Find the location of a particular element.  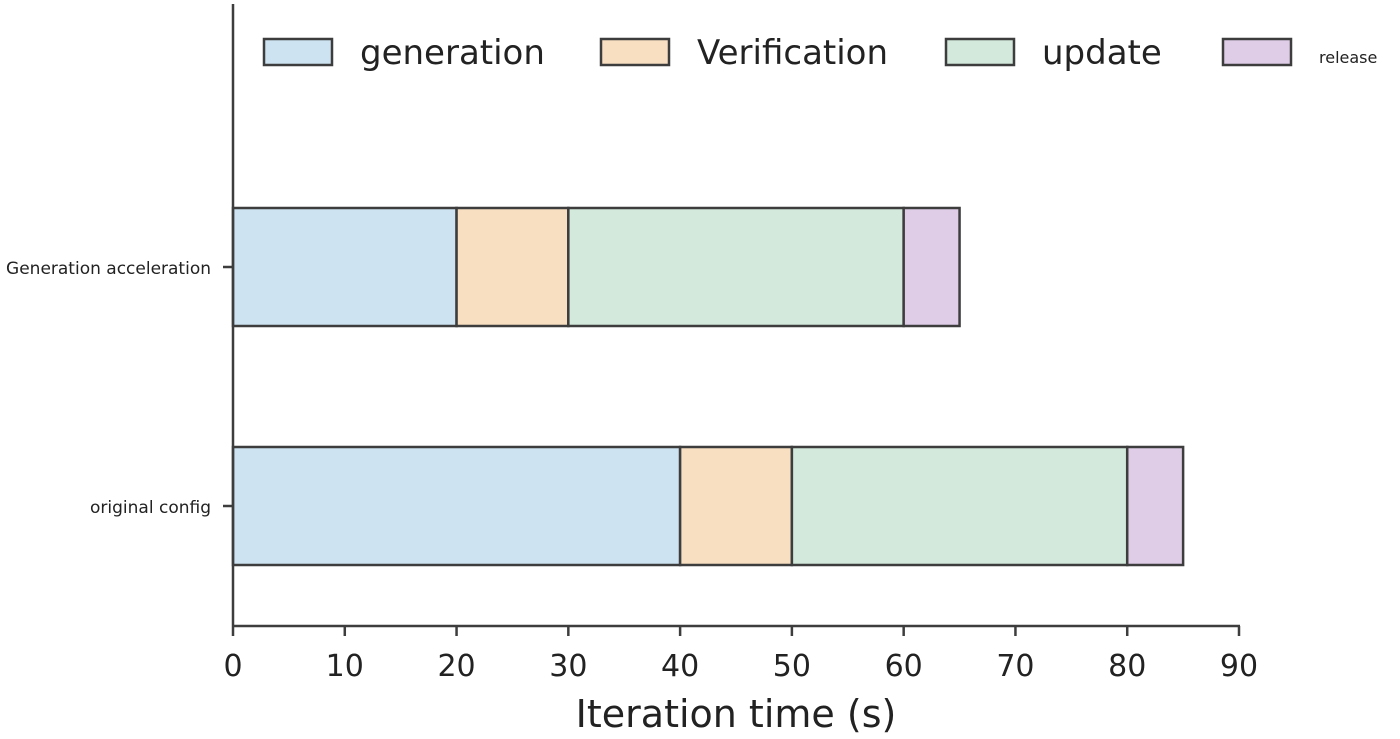

x-ticks: 0 10 20 30 40 50 60 70 80 90 is located at coordinates (740, 655).